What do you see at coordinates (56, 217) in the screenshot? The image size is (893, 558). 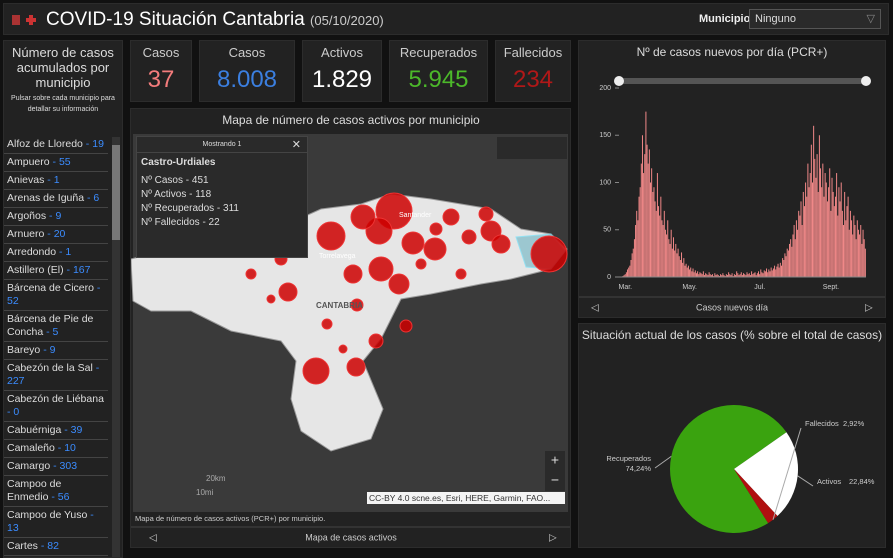 I see `list-item: Argoños - 9` at bounding box center [56, 217].